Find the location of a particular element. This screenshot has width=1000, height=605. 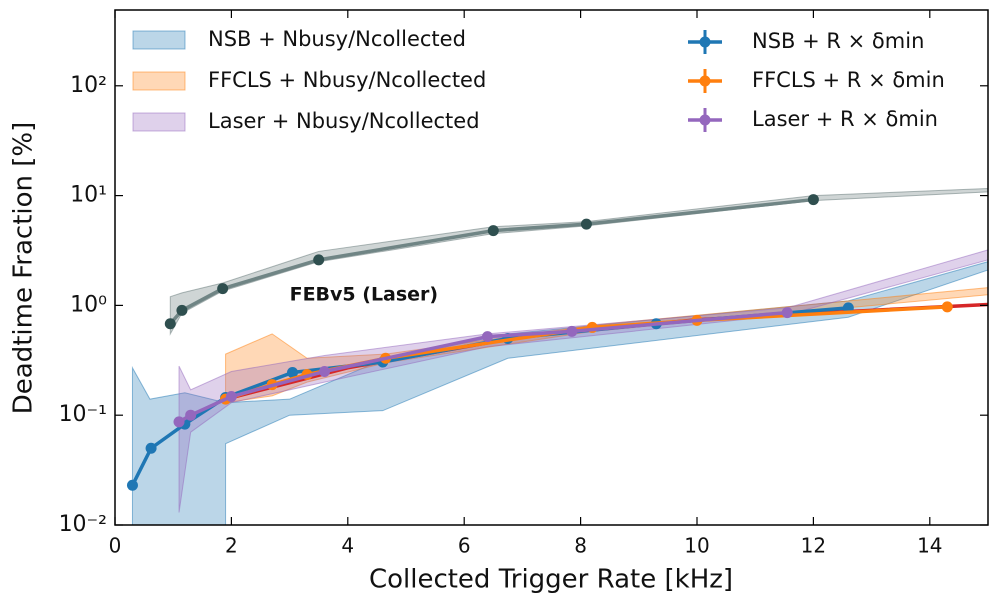

series-line is located at coordinates (491, 261).